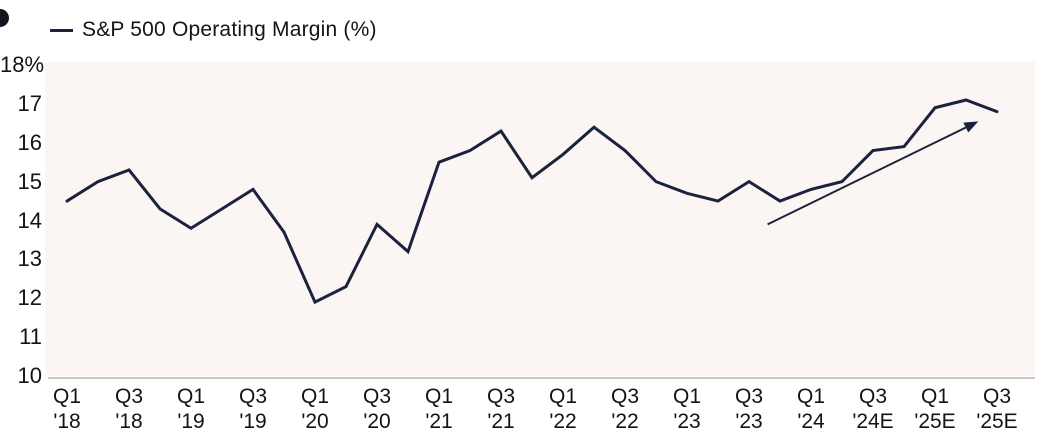 Image resolution: width=1042 pixels, height=440 pixels. I want to click on x-tick-label: Q3 '19, so click(252, 409).